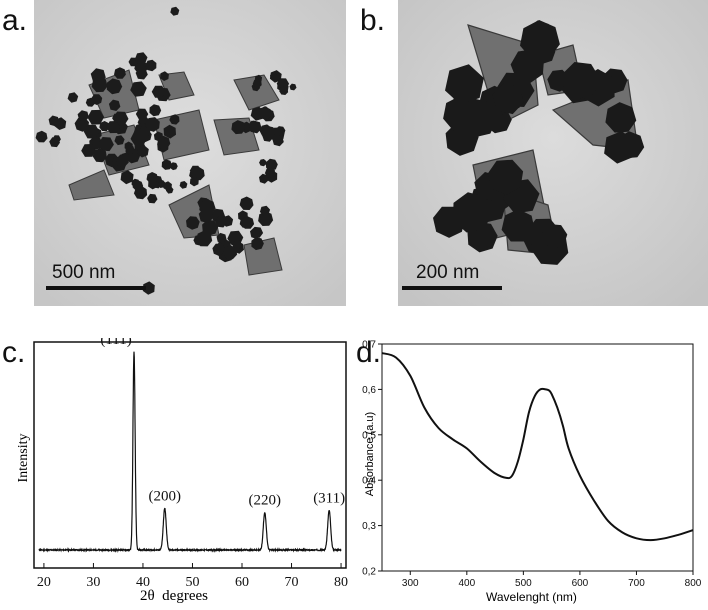  What do you see at coordinates (23, 458) in the screenshot?
I see `xrd-ylabel: Intensity` at bounding box center [23, 458].